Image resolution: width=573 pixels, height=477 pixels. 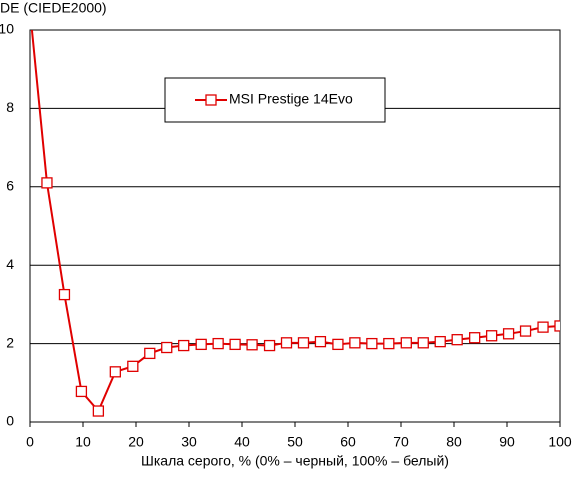 I want to click on x-tick-label: 40, so click(x=242, y=442).